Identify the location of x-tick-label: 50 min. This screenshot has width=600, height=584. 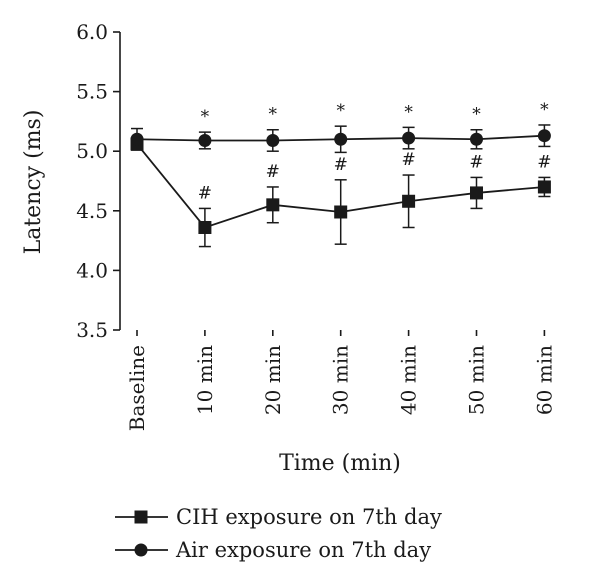
(477, 380).